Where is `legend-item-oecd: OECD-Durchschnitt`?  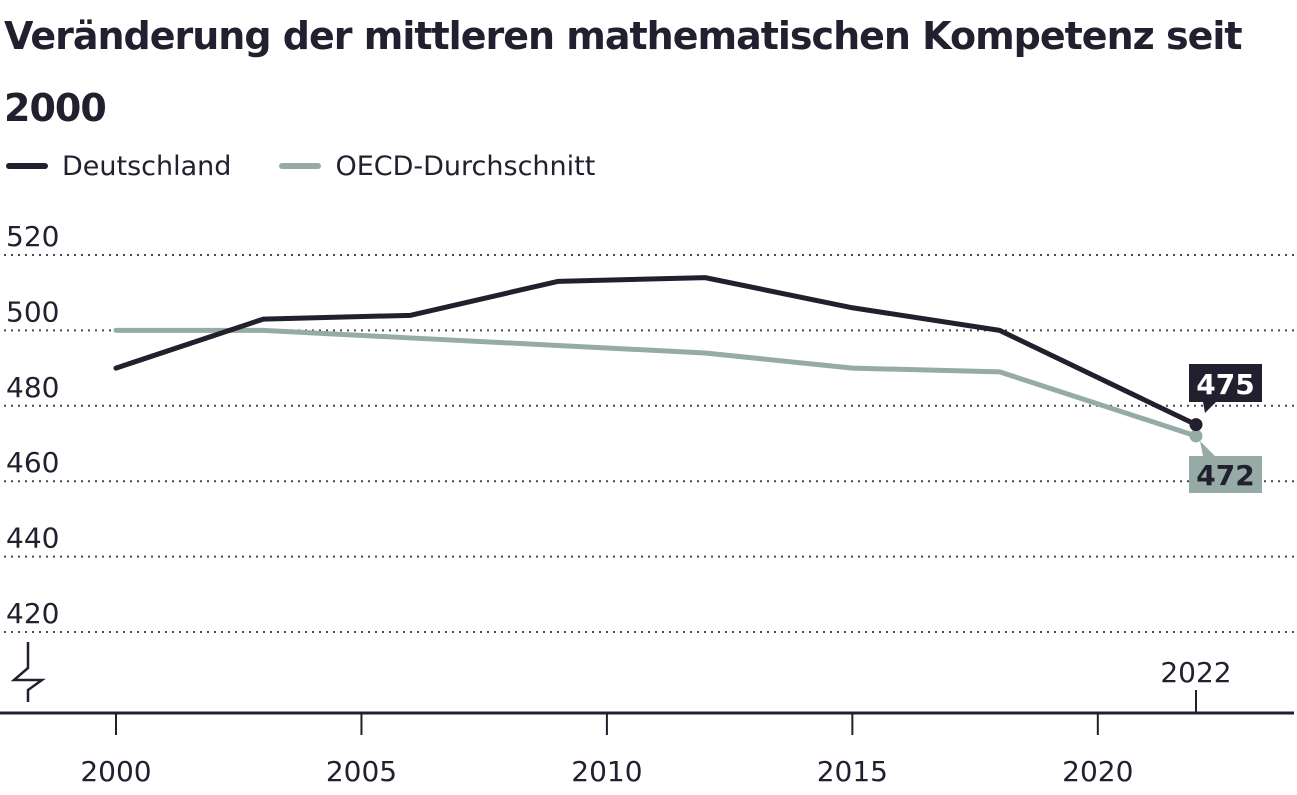 legend-item-oecd: OECD-Durchschnitt is located at coordinates (437, 166).